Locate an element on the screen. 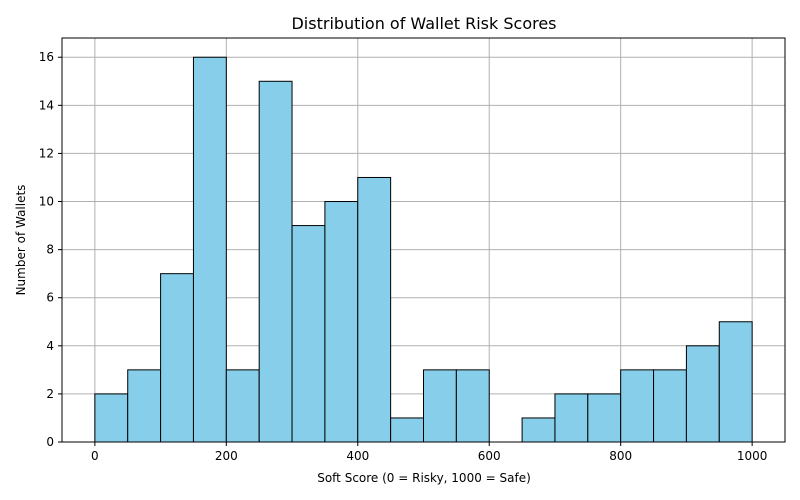 This screenshot has width=800, height=500. y-tick-label: 16 is located at coordinates (46, 57).